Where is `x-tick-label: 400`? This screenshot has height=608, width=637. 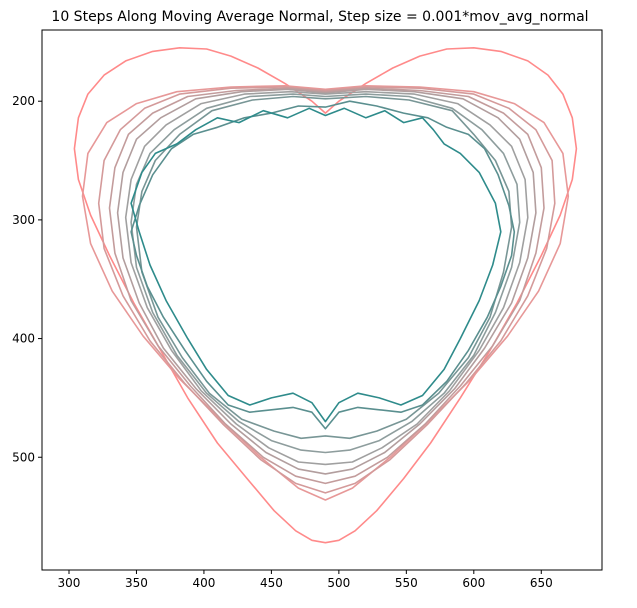
x-tick-label: 400 is located at coordinates (203, 583).